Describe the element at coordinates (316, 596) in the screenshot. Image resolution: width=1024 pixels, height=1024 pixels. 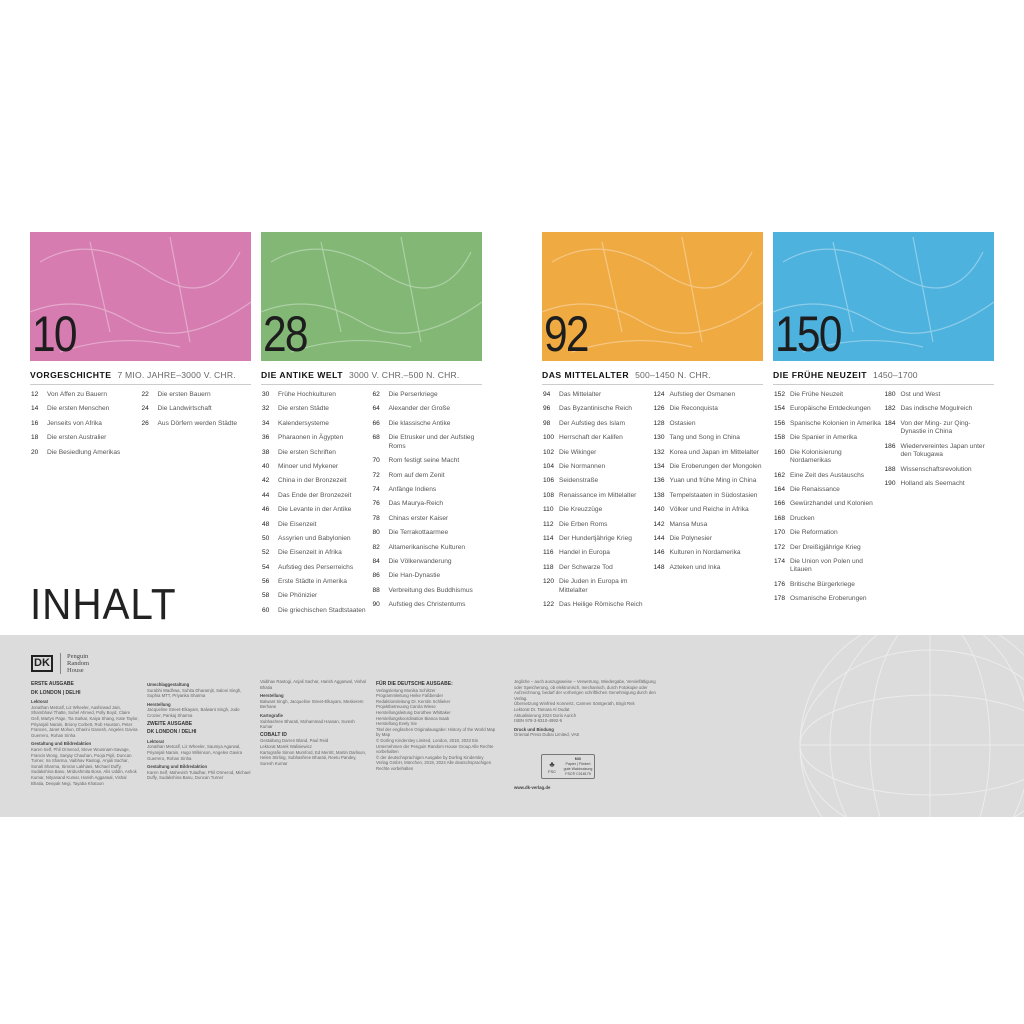
I see `toc-entry: 58 Die Phönizier` at that location.